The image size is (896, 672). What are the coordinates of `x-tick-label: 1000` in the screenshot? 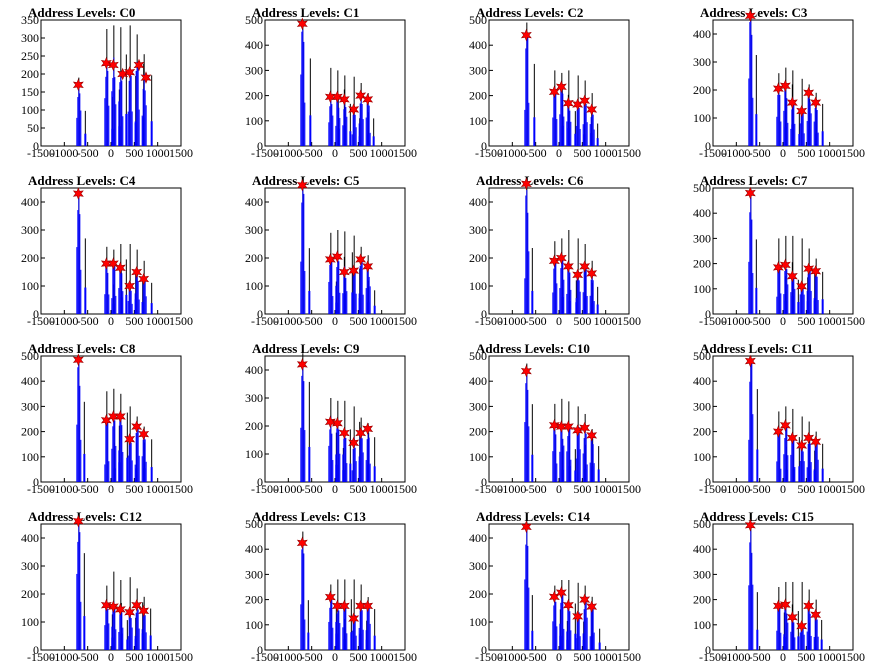 It's located at (382, 321).